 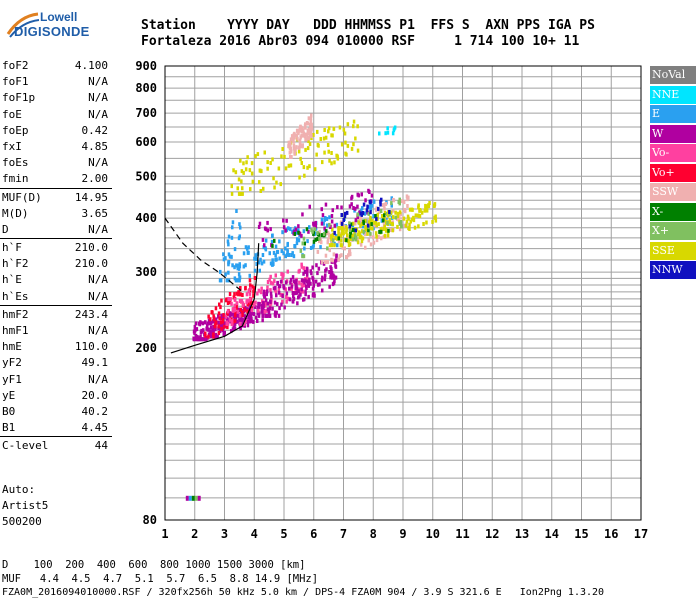 What do you see at coordinates (91, 197) in the screenshot?
I see `param-value: 14.95` at bounding box center [91, 197].